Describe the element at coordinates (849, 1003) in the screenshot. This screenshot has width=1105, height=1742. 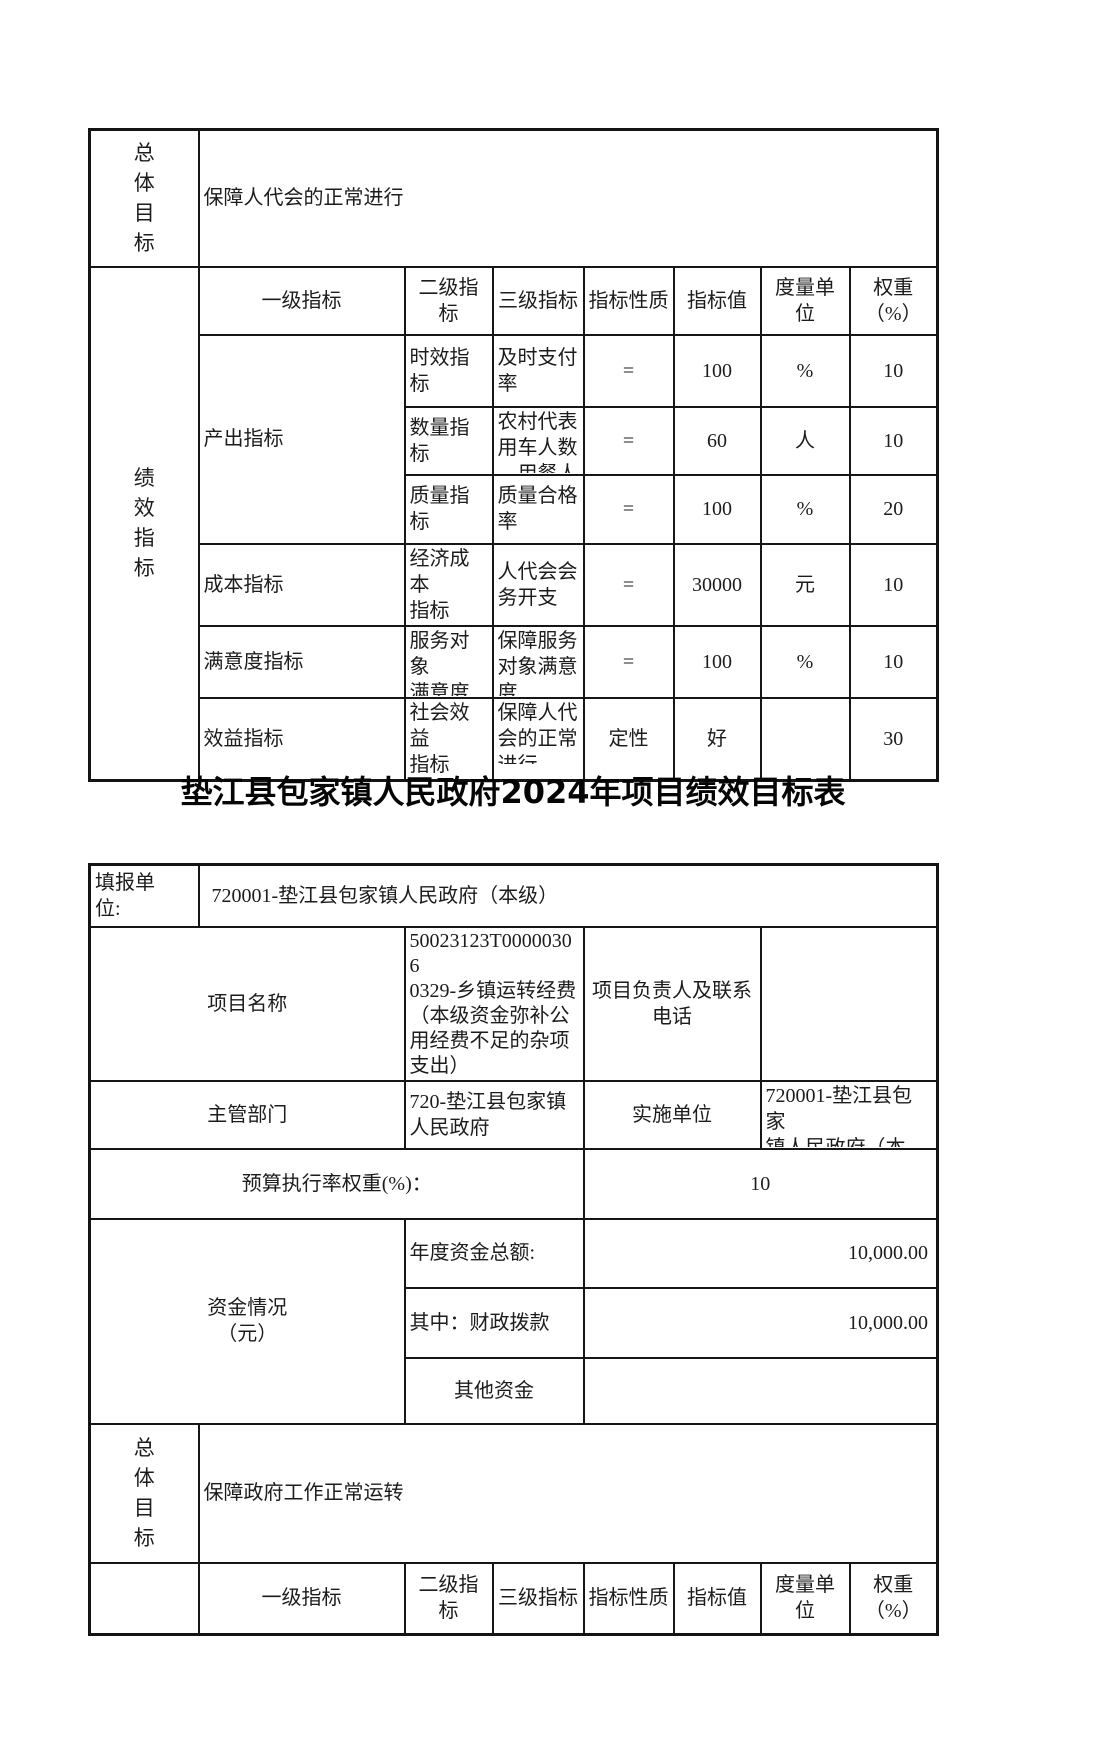
I see `project-manager-value-cell` at that location.